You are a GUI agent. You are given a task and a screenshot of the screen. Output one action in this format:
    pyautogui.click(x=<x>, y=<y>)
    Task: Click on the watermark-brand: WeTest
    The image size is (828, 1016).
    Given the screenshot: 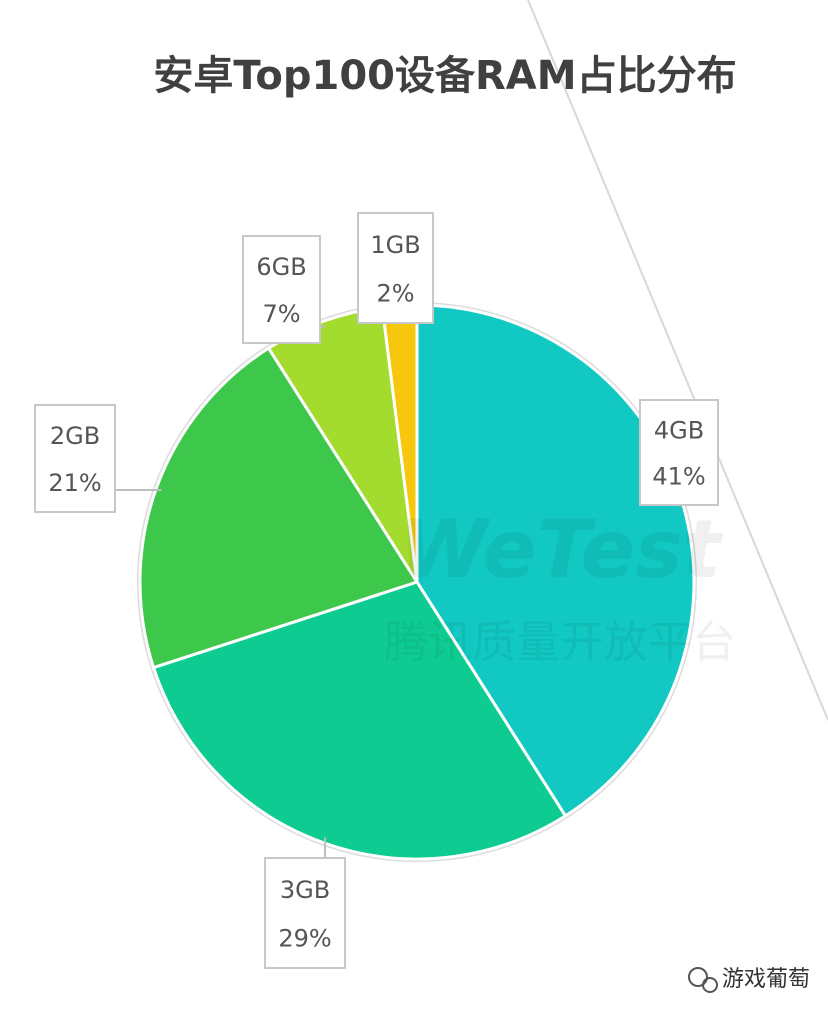 What is the action you would take?
    pyautogui.click(x=561, y=549)
    